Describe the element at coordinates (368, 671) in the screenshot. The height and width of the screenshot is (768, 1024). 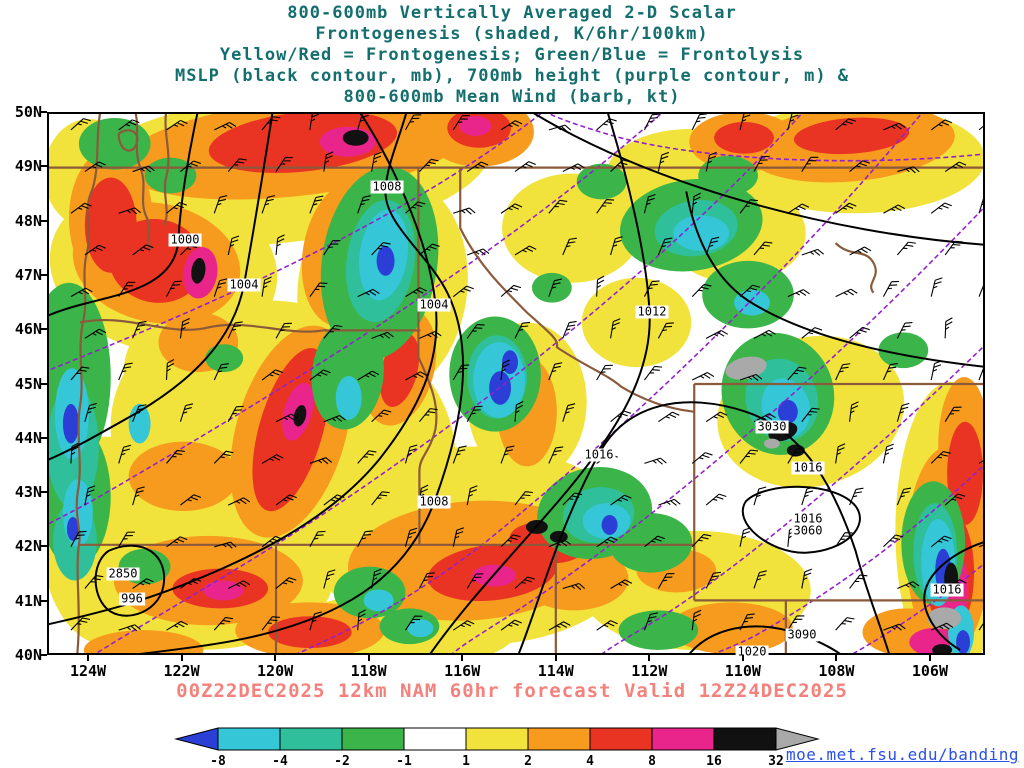
I see `lon-tick-label: 118W` at that location.